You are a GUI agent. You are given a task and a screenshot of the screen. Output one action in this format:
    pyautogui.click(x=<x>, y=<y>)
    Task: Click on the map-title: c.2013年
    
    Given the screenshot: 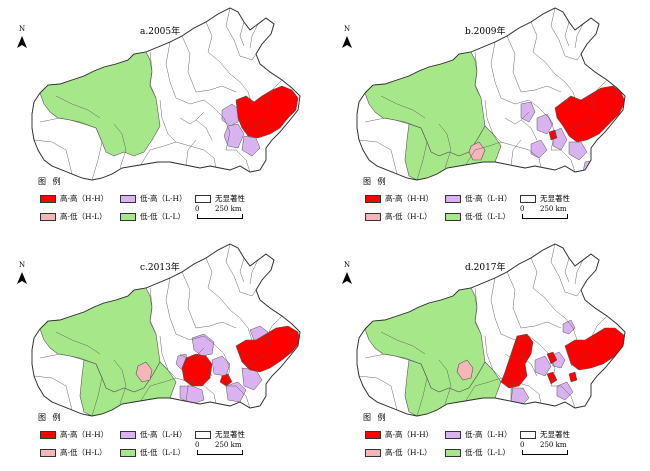 What is the action you would take?
    pyautogui.click(x=160, y=268)
    